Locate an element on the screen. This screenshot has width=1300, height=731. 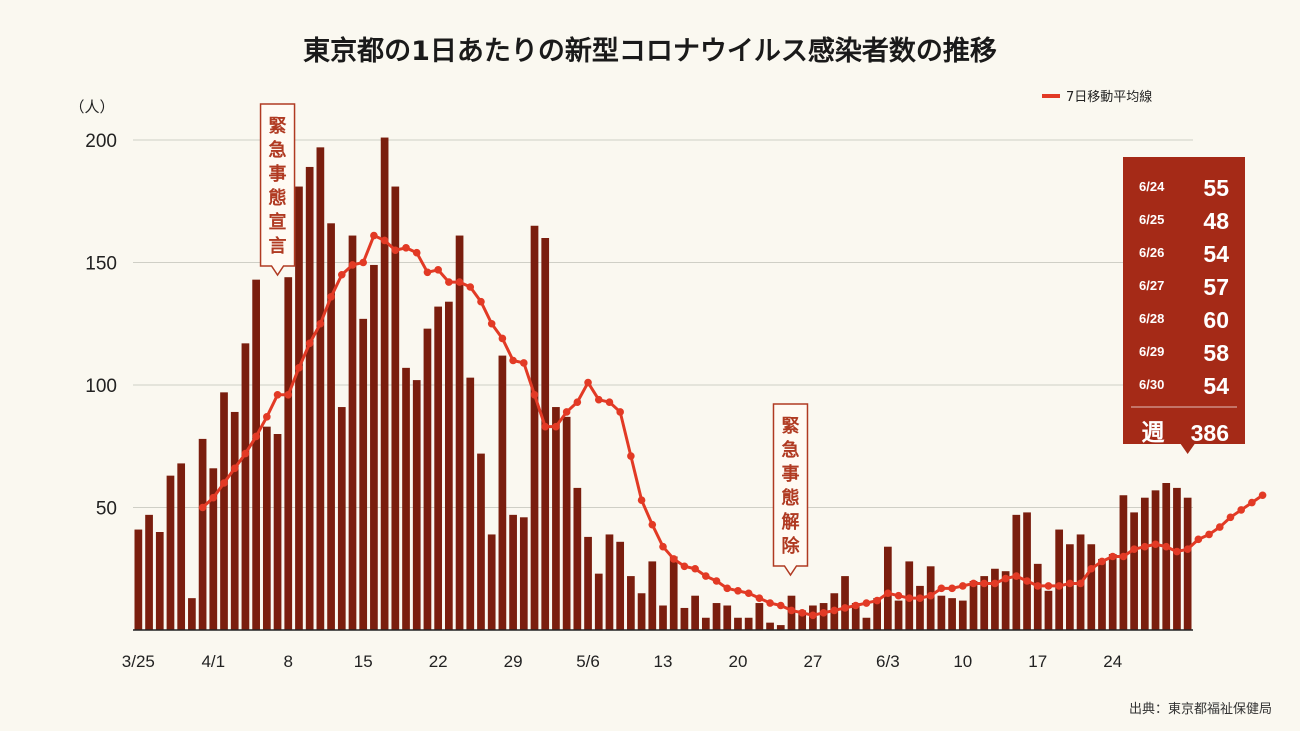
x-tick-label: 8 is located at coordinates (288, 661).